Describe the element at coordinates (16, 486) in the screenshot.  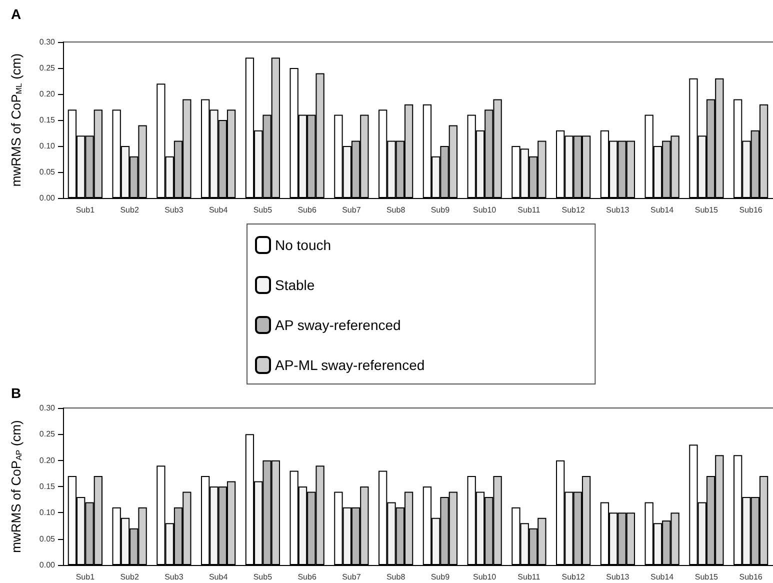
I see `y-axis-title: mwRMS of CoPAP (cm)` at that location.